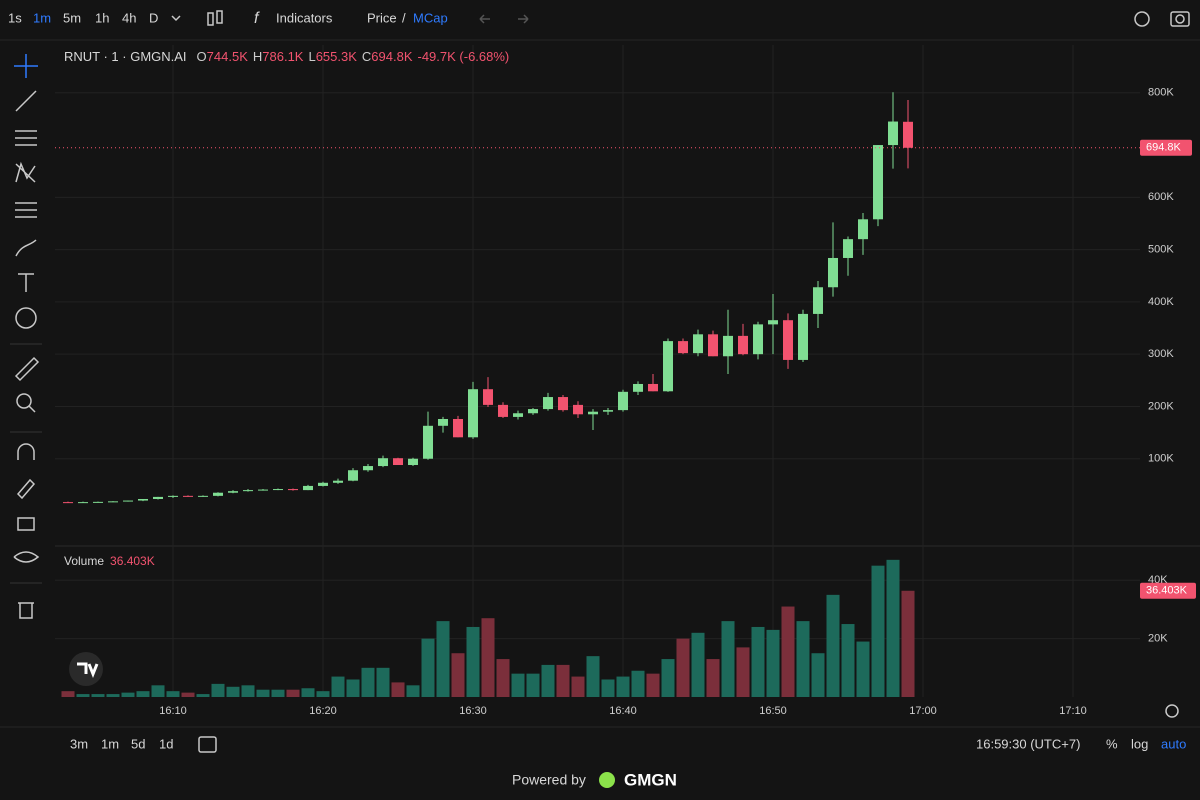 The width and height of the screenshot is (1200, 800). What do you see at coordinates (1142, 19) in the screenshot?
I see `settings-icon` at bounding box center [1142, 19].